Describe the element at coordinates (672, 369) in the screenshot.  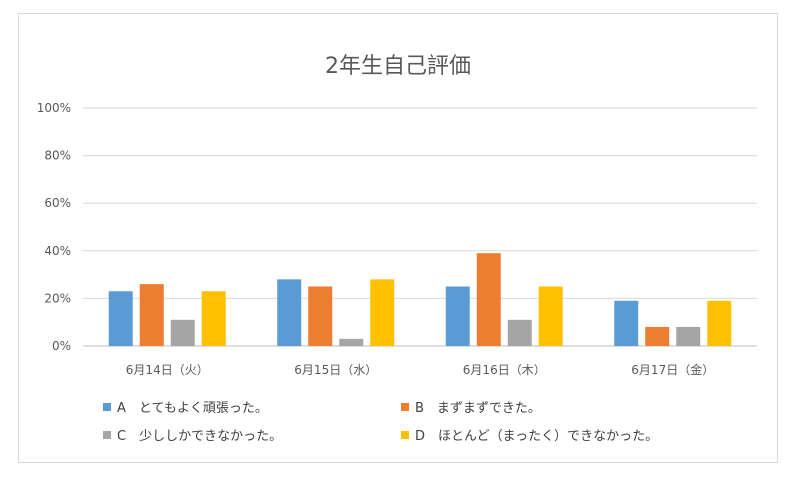
I see `x-tick-label: 6月17日（金）` at that location.